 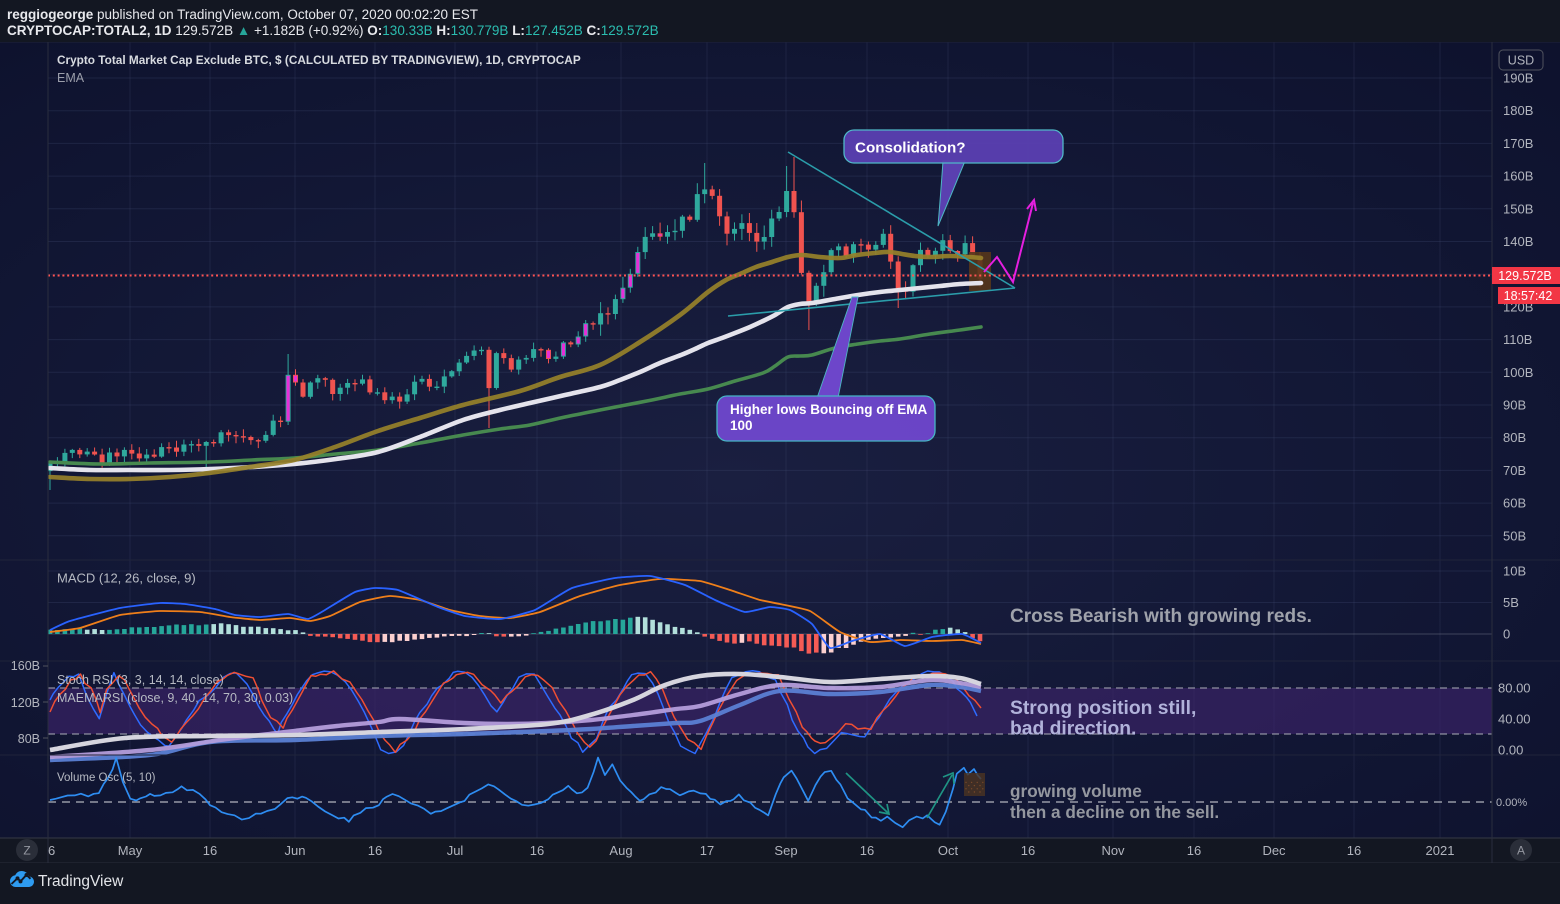 I want to click on svg-text: 90B, so click(x=1514, y=405).